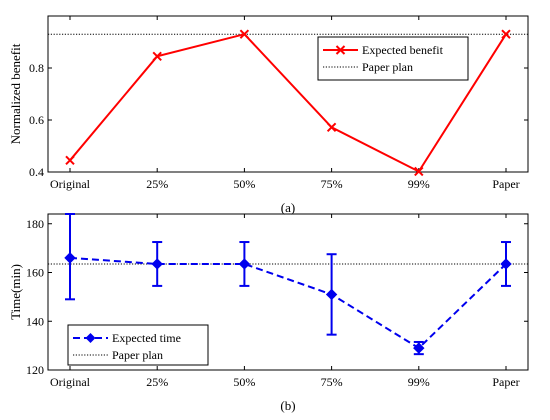 This screenshot has width=550, height=420. What do you see at coordinates (332, 184) in the screenshot?
I see `panel-a-xtick-label: 75%` at bounding box center [332, 184].